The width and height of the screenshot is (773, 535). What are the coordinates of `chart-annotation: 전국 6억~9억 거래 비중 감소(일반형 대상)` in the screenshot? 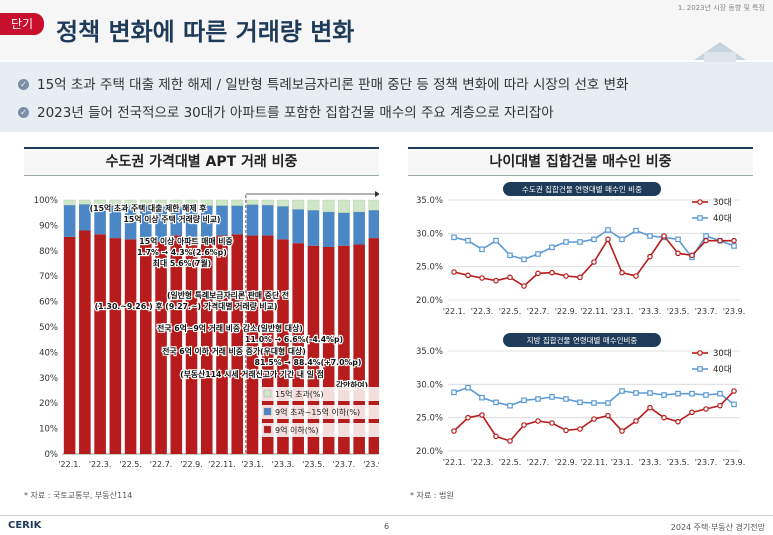 It's located at (230, 328).